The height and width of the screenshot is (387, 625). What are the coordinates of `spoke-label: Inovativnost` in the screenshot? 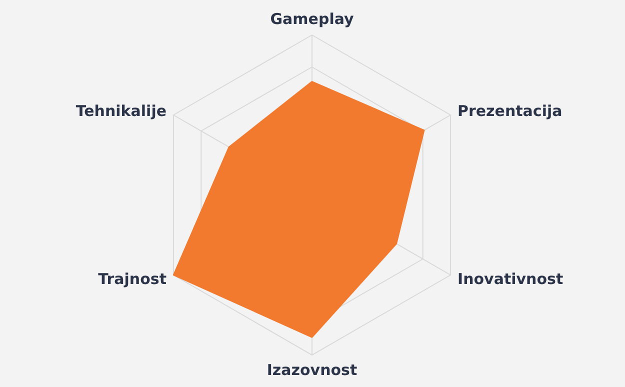 It's located at (510, 279).